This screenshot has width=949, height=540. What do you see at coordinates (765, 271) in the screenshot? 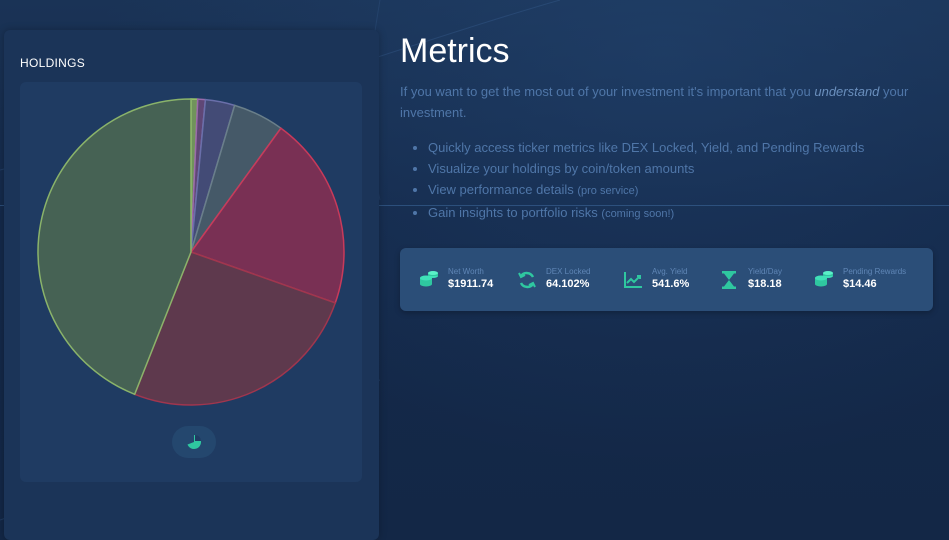
I see `stat-label: Yield/Day` at bounding box center [765, 271].